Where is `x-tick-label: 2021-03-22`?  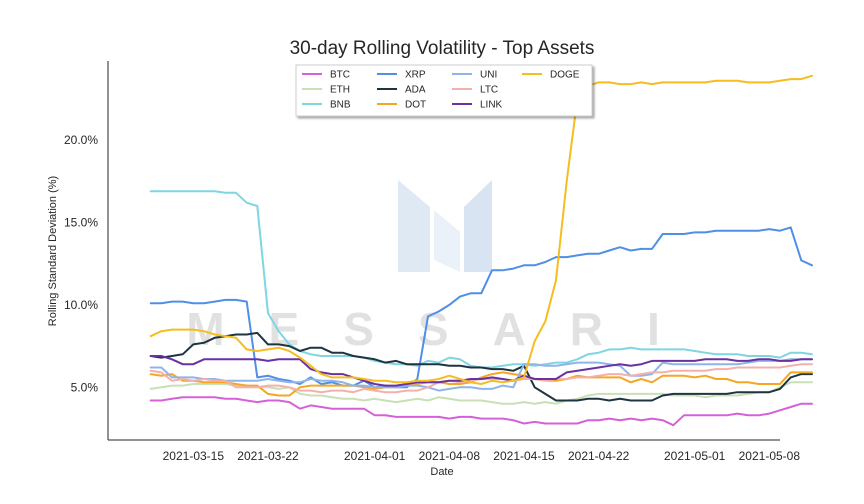 x-tick-label: 2021-03-22 is located at coordinates (268, 456).